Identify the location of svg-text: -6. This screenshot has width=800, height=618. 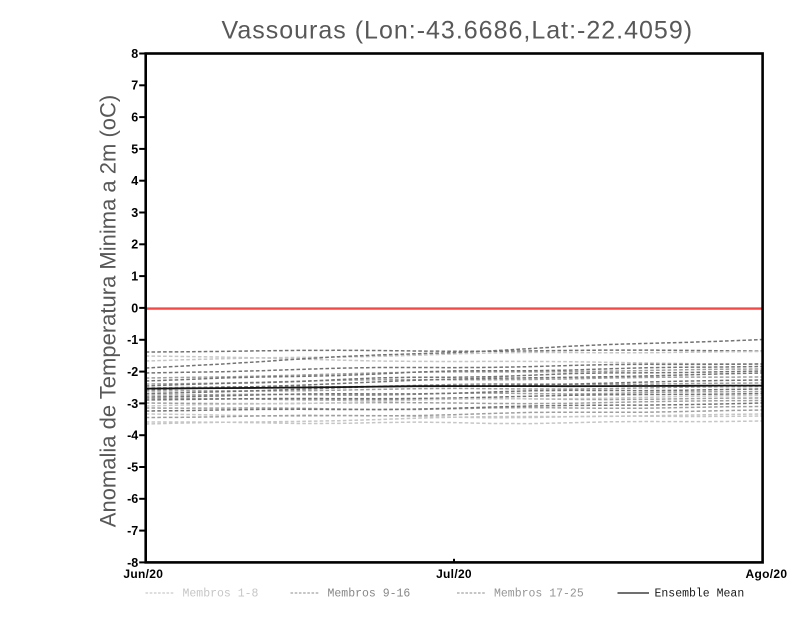
(132, 499).